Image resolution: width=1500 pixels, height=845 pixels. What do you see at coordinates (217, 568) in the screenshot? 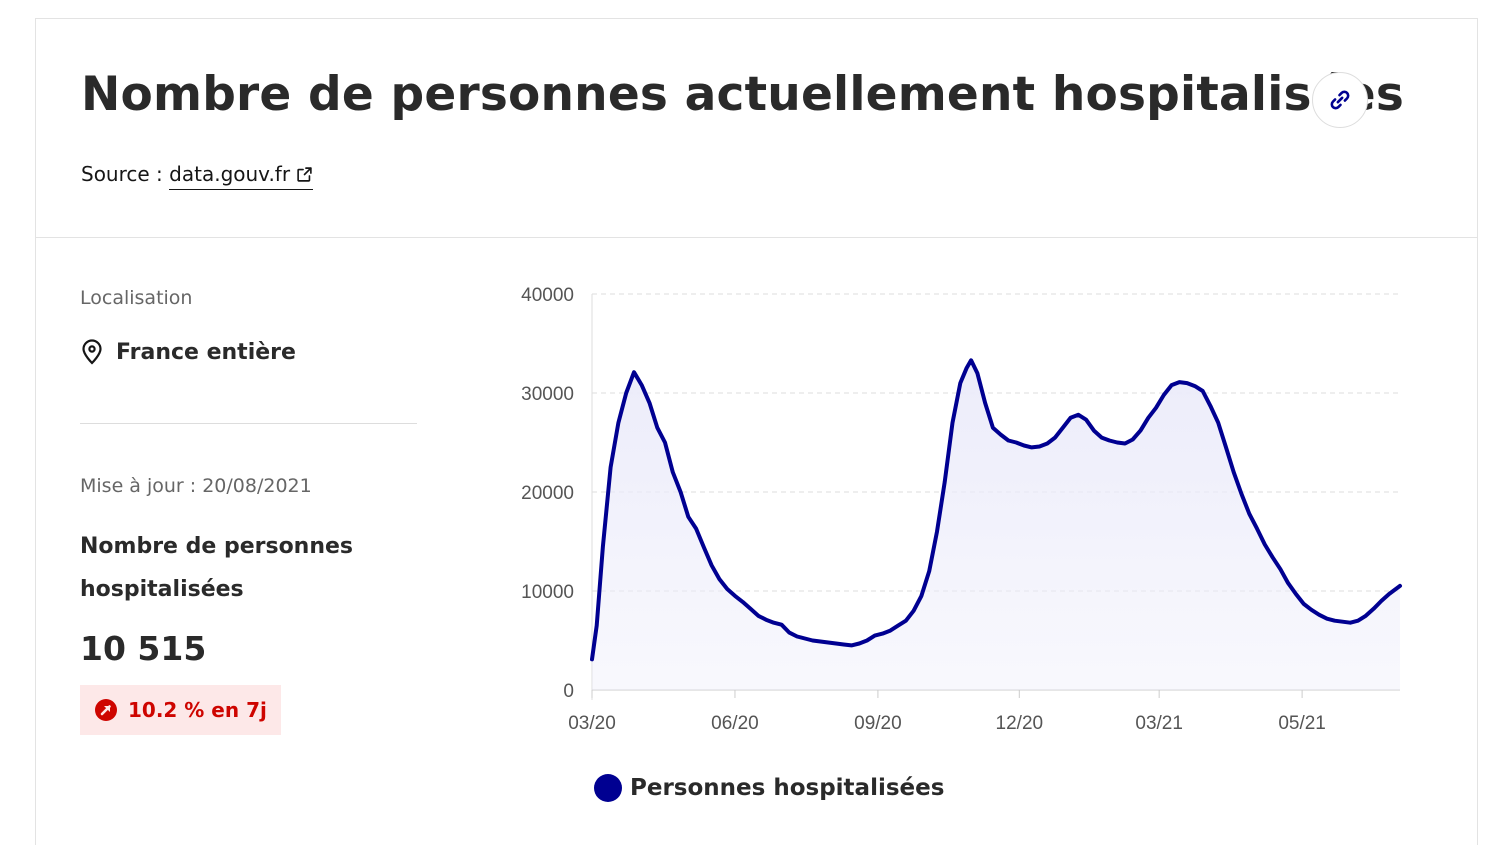
I see `metric-label: Nombre de personnes hospitalisées` at bounding box center [217, 568].